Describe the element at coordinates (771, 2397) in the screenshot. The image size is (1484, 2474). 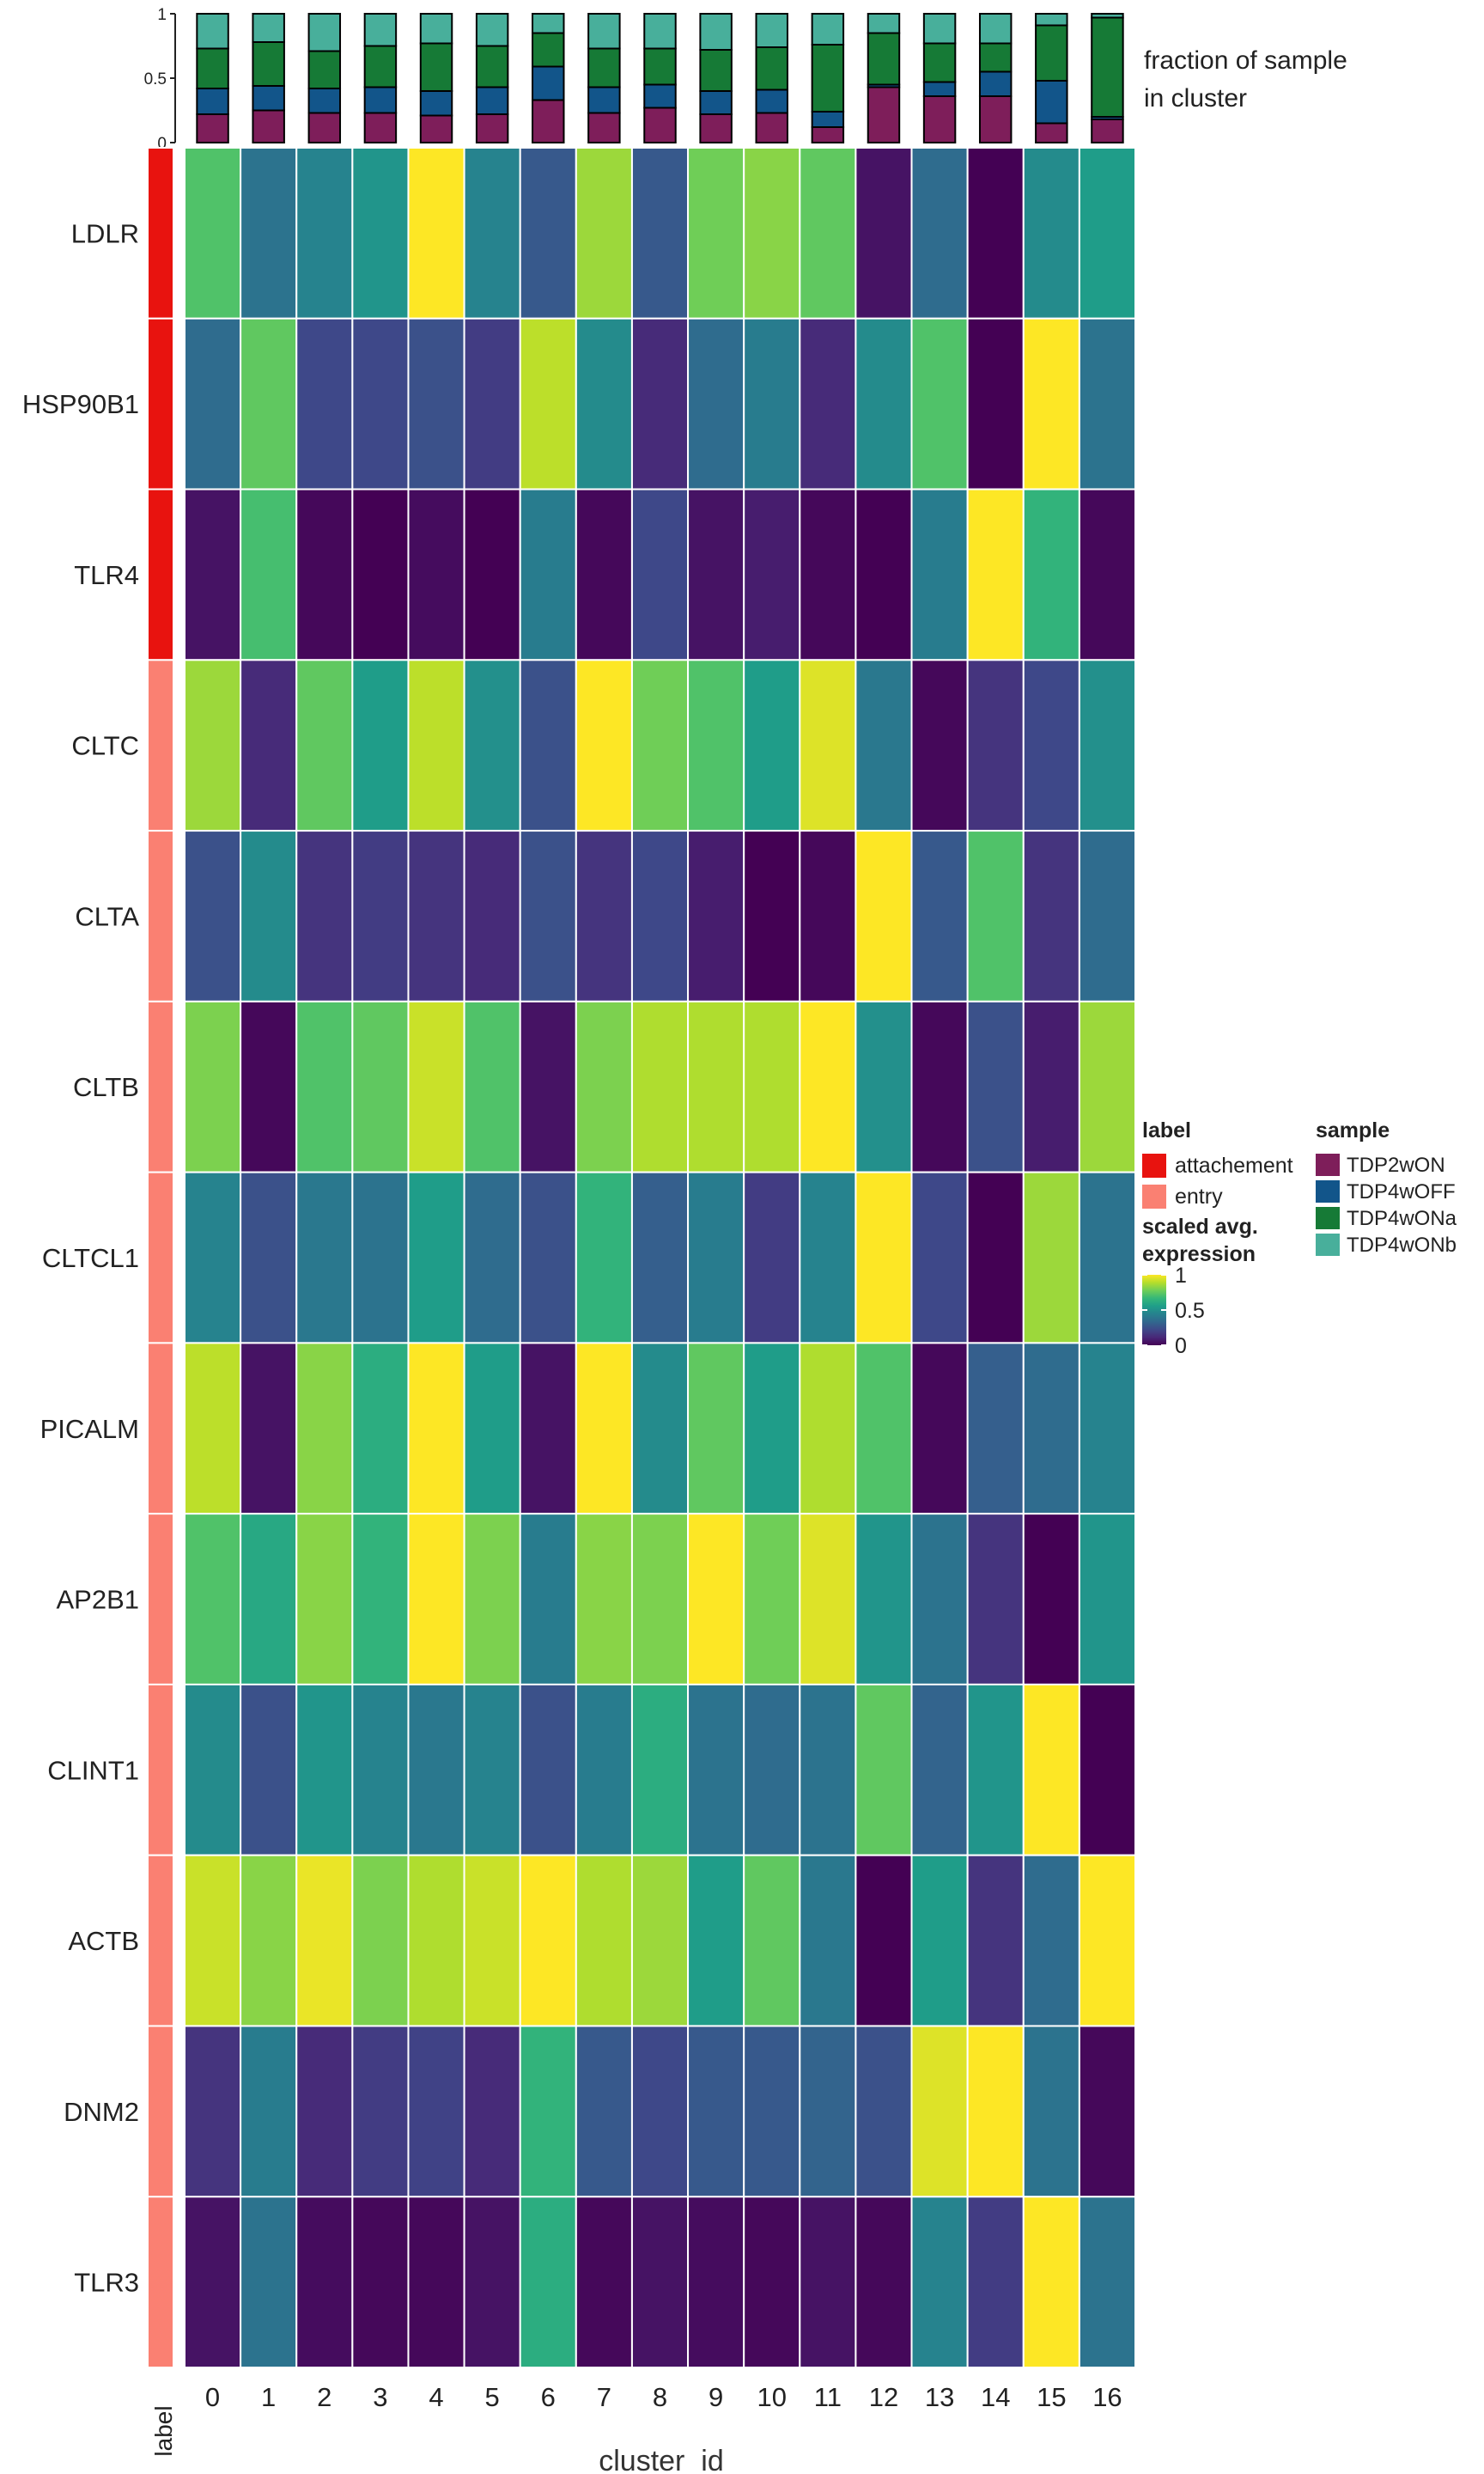
I see `cluster-label: 10` at that location.